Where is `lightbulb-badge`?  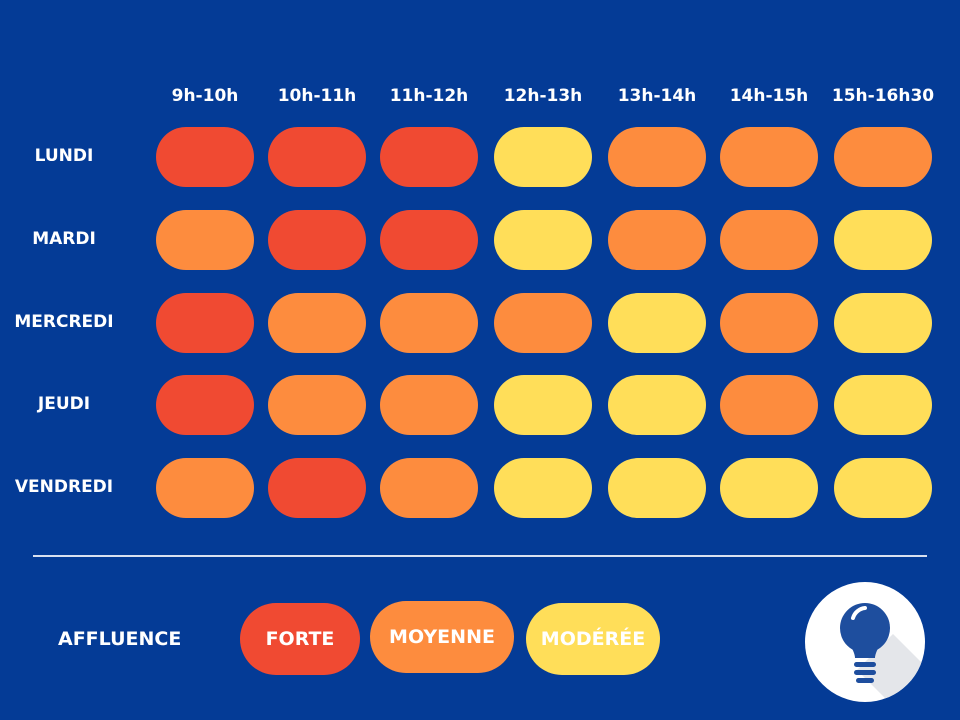
lightbulb-badge is located at coordinates (865, 642).